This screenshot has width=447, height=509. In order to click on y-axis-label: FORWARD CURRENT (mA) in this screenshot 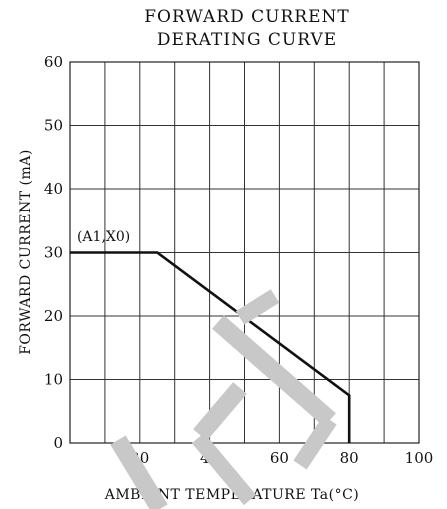, I will do `click(26, 252)`.